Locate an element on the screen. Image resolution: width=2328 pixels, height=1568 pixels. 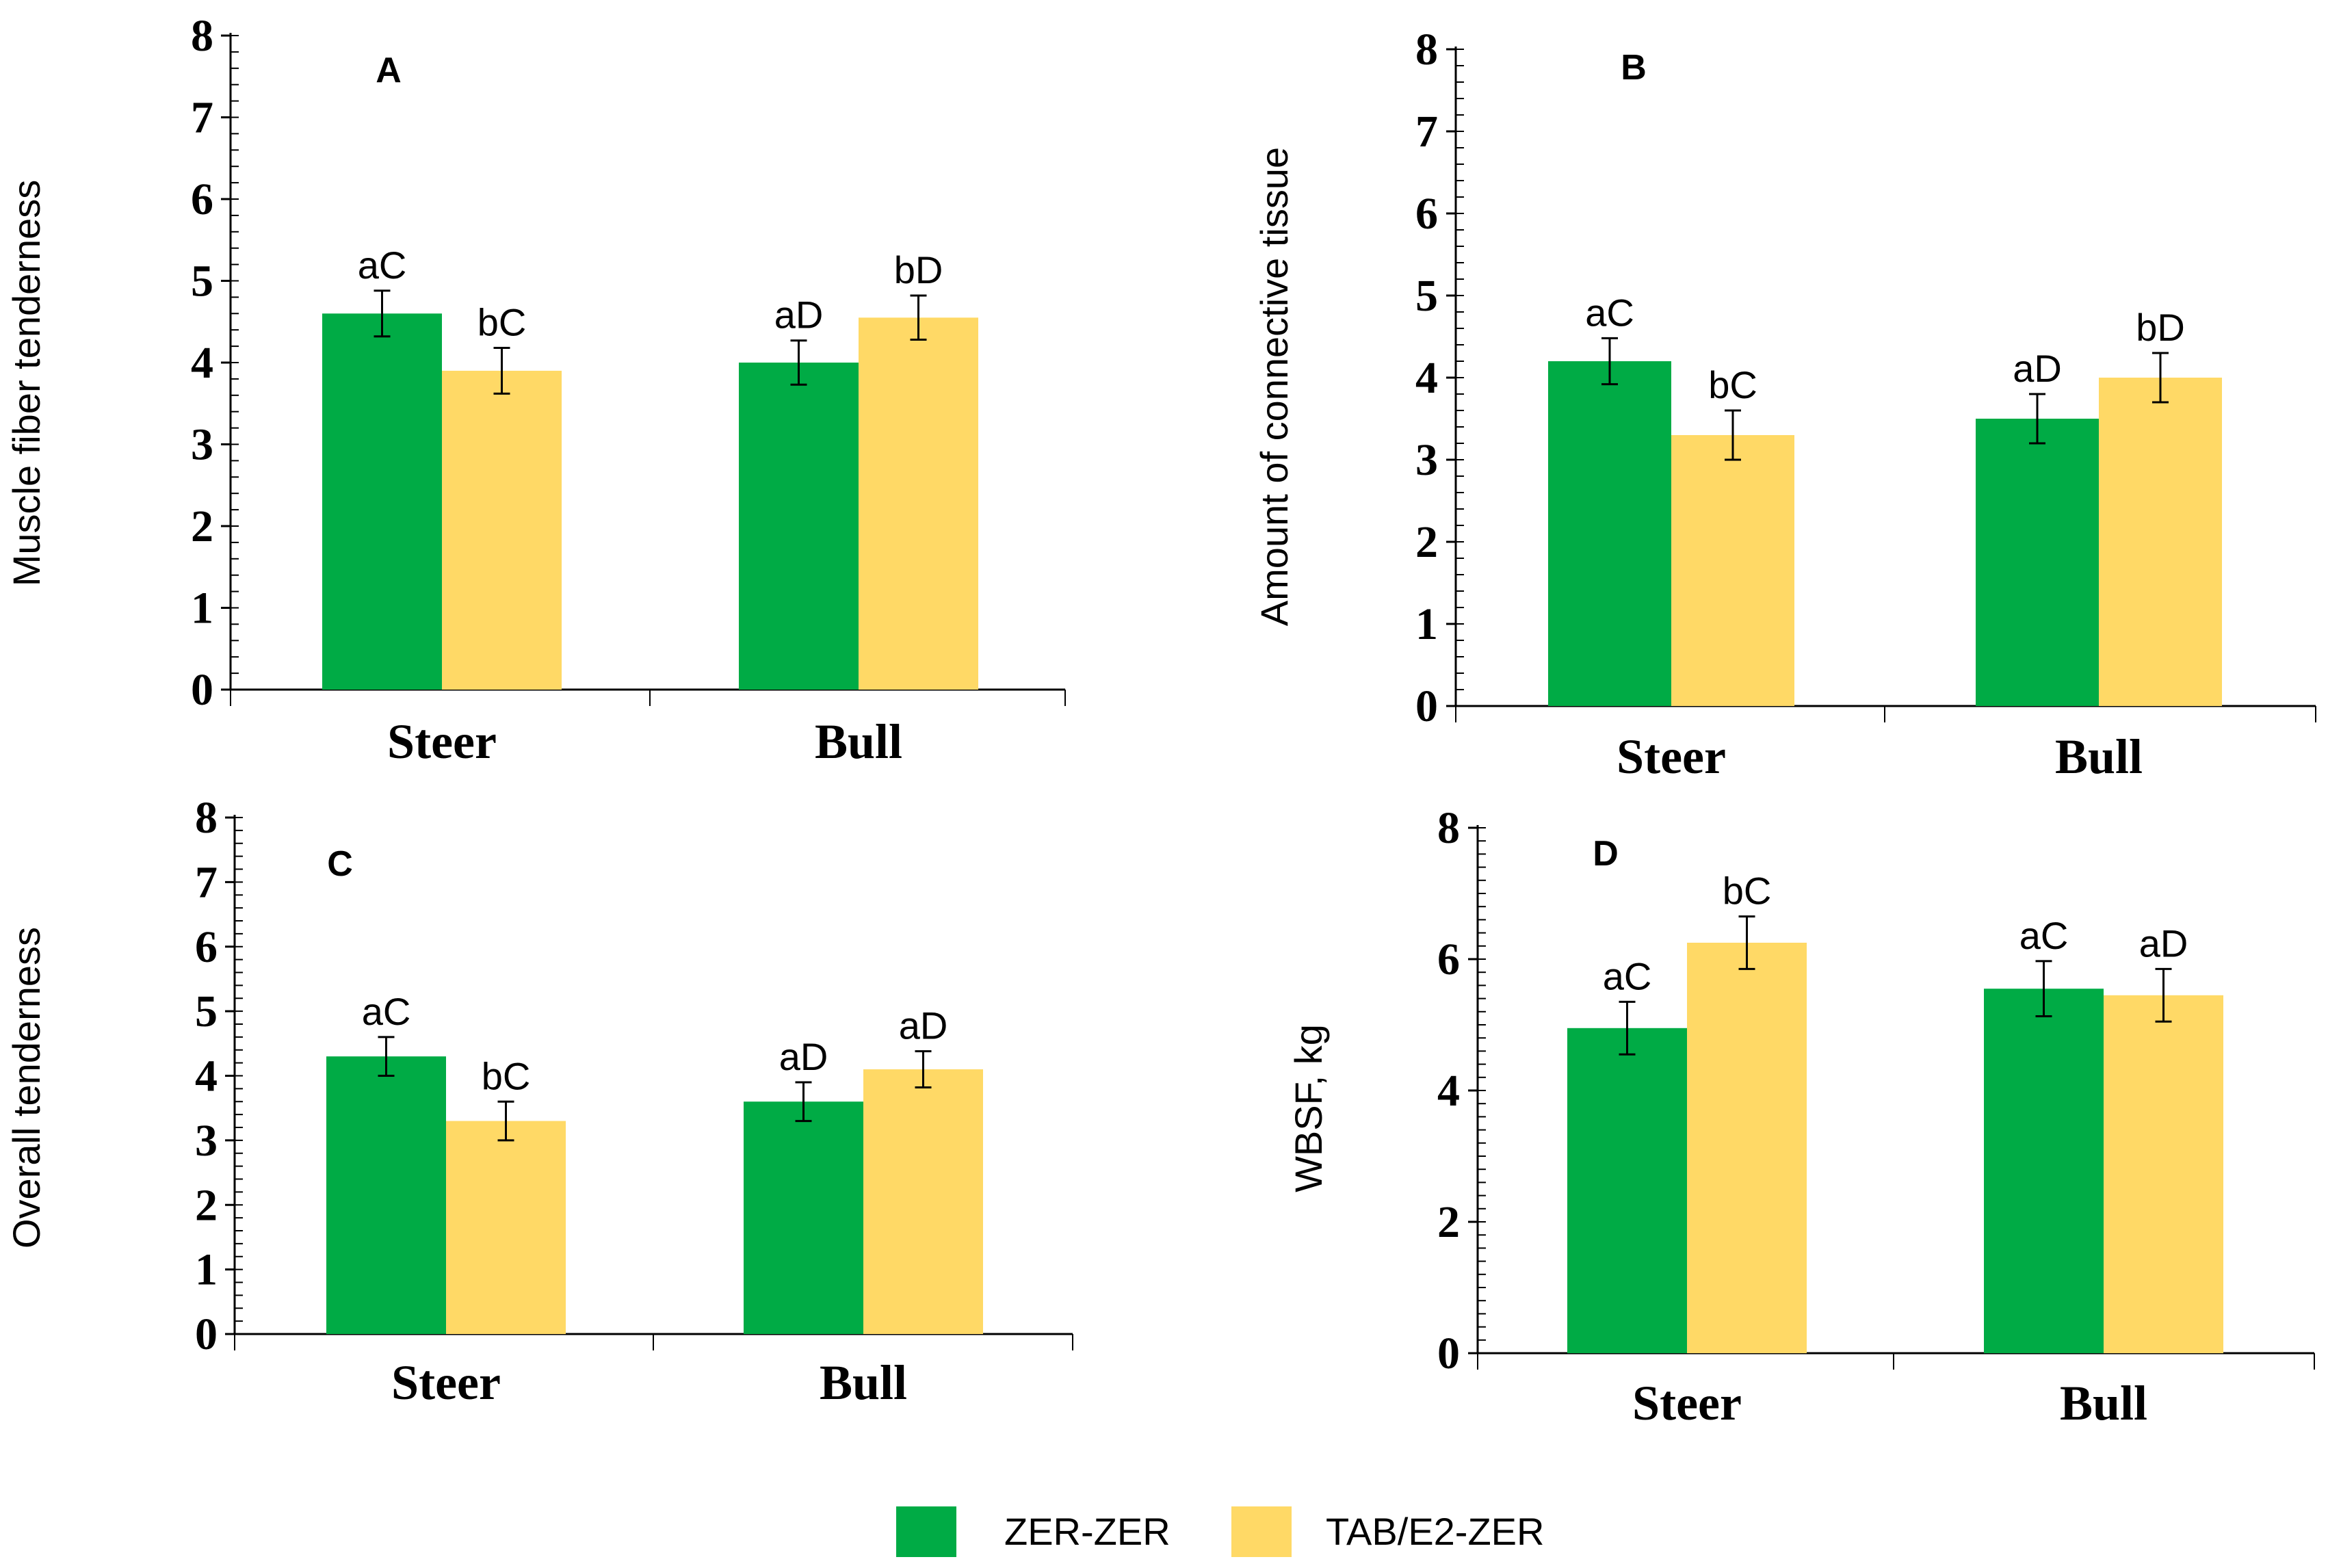
y-axis-label: Amount of connective tissue is located at coordinates (1274, 386).